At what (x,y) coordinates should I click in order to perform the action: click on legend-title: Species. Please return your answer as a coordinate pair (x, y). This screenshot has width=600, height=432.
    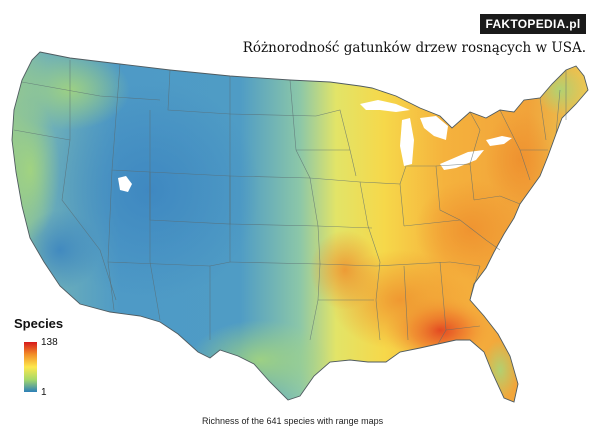
    Looking at the image, I should click on (39, 323).